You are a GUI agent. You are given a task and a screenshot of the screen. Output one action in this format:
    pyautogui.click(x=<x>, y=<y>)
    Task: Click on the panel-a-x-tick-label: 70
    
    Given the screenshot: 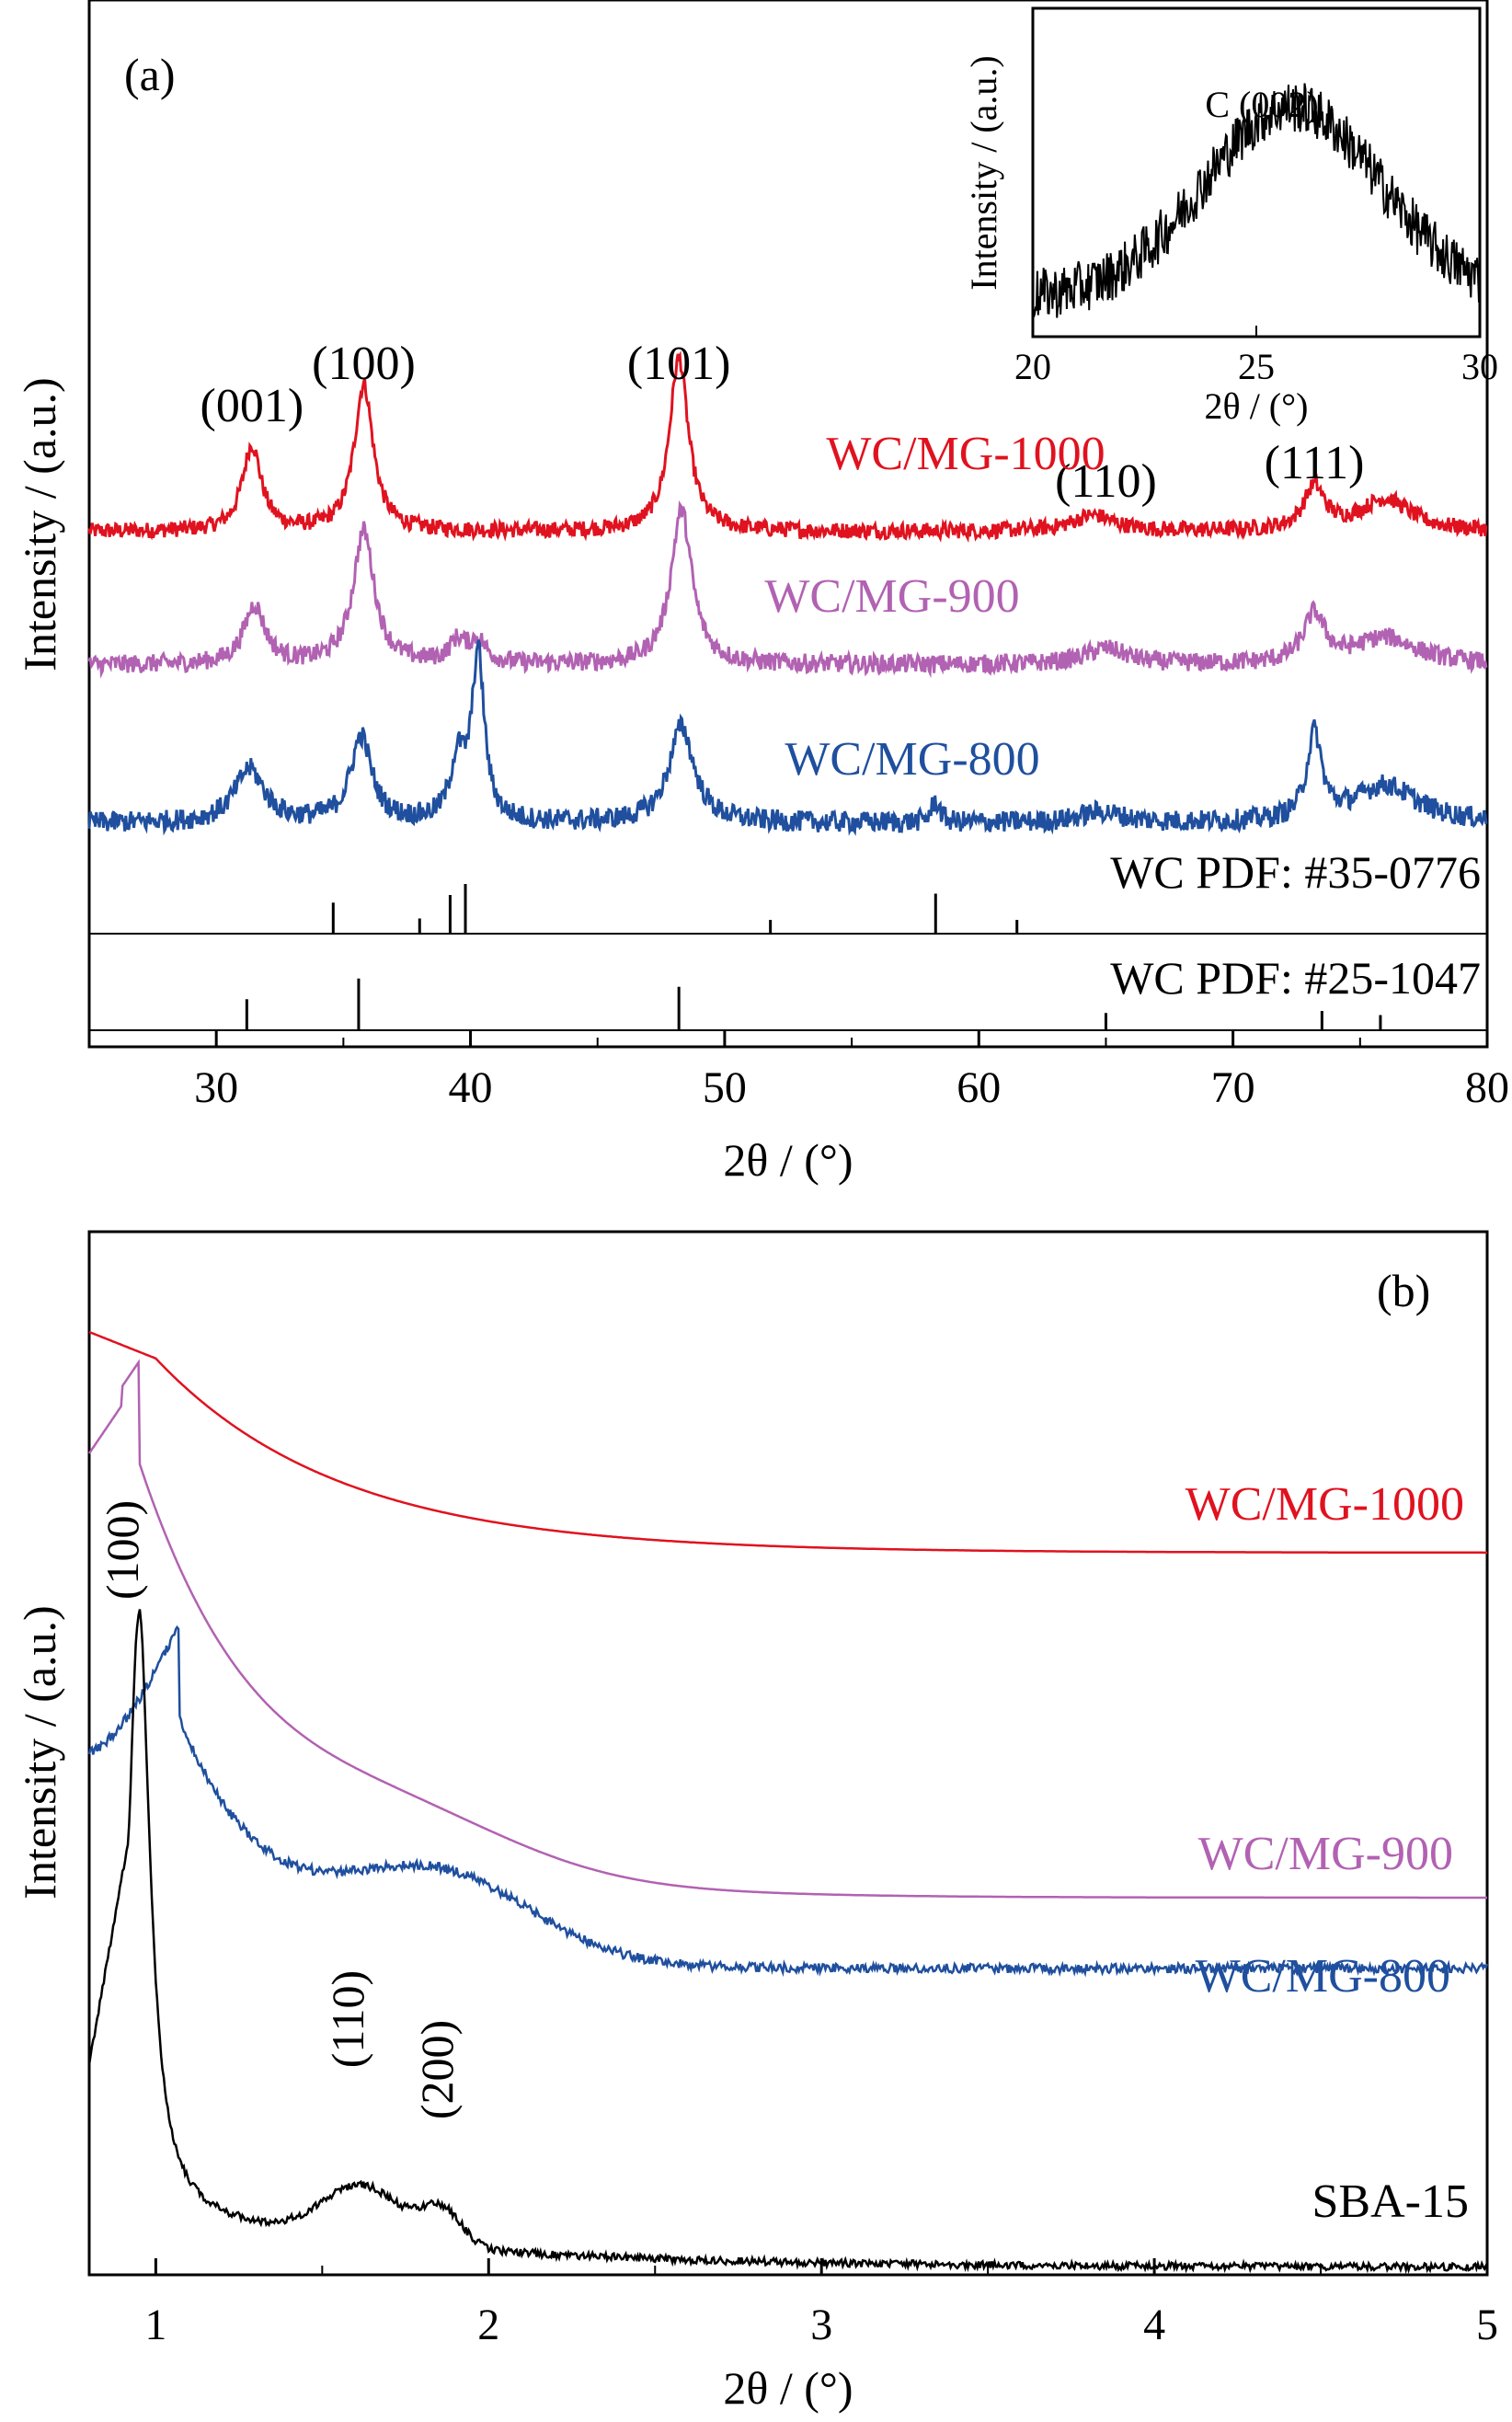 What is the action you would take?
    pyautogui.click(x=1233, y=1087)
    